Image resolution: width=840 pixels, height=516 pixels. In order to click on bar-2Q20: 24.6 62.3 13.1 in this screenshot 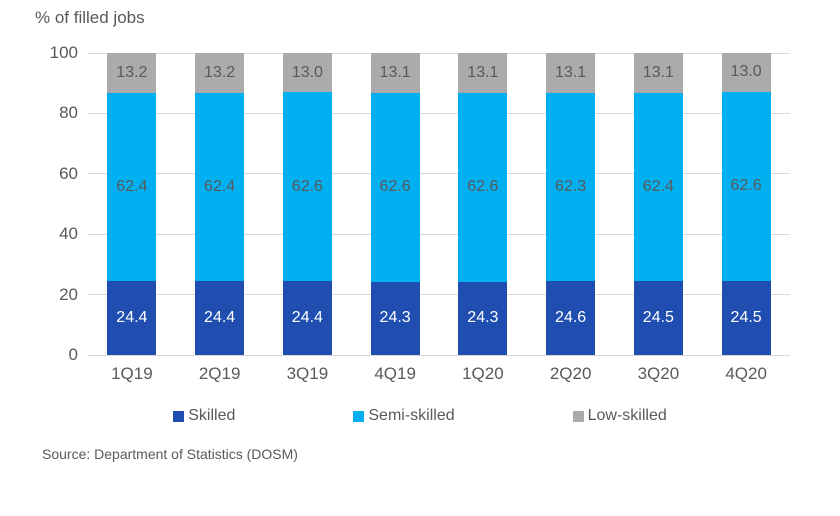, I will do `click(571, 204)`.